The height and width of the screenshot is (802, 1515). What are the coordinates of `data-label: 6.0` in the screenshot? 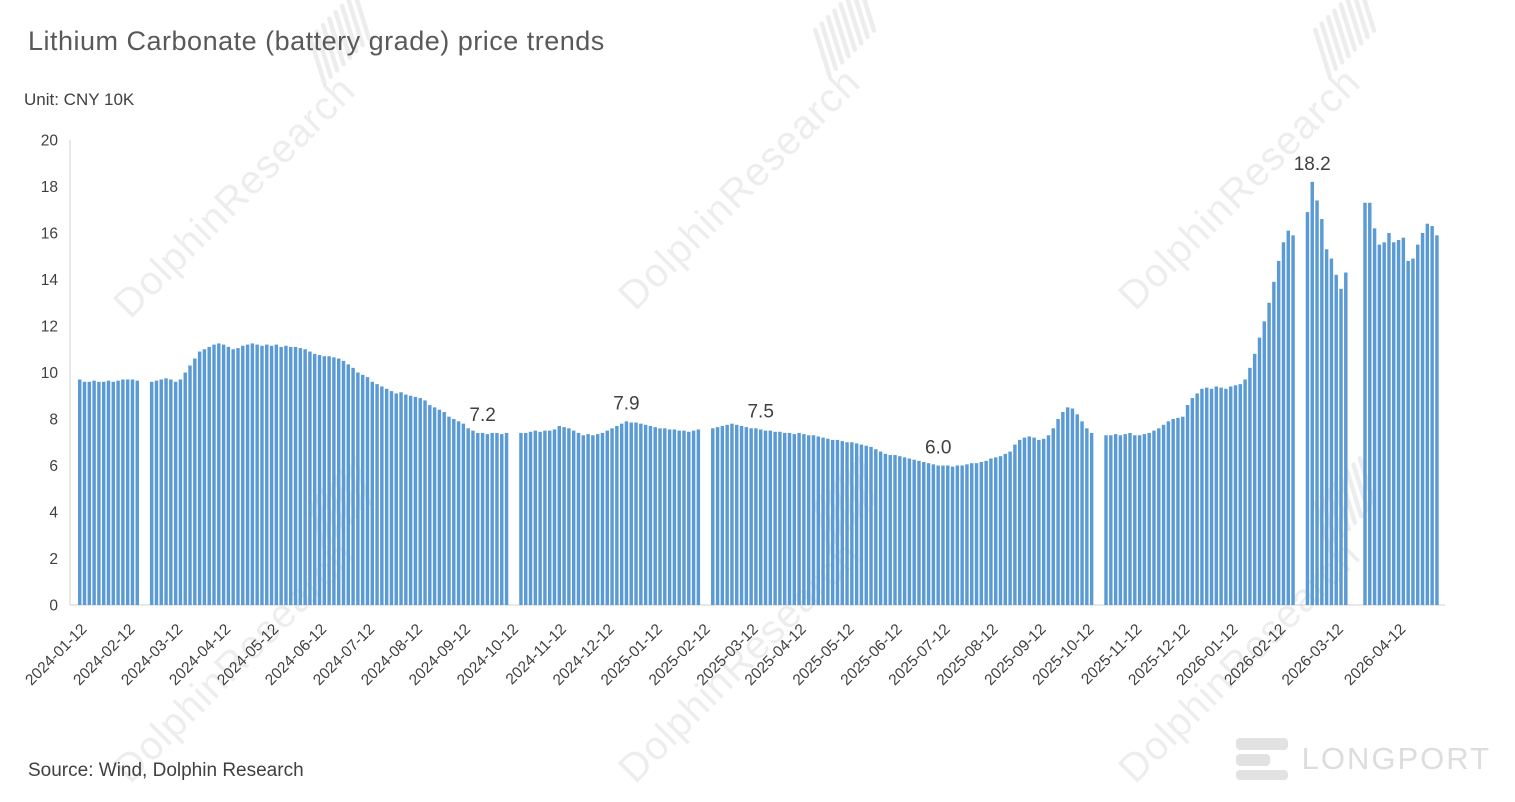 It's located at (938, 448).